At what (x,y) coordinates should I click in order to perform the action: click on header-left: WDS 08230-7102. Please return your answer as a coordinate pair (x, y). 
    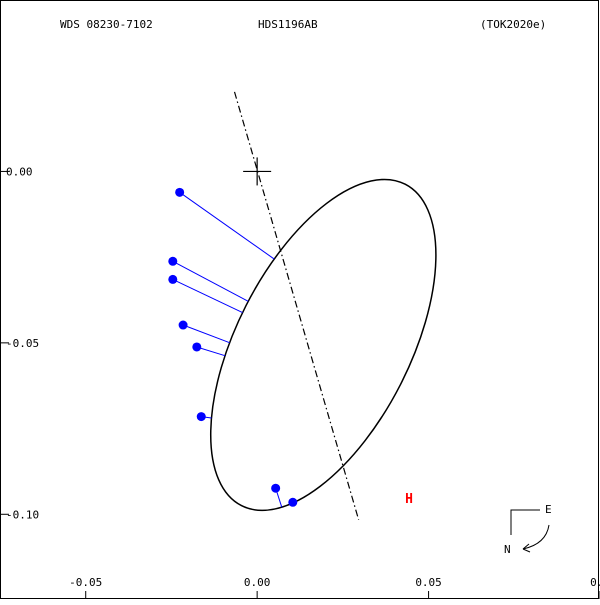
    Looking at the image, I should click on (106, 24).